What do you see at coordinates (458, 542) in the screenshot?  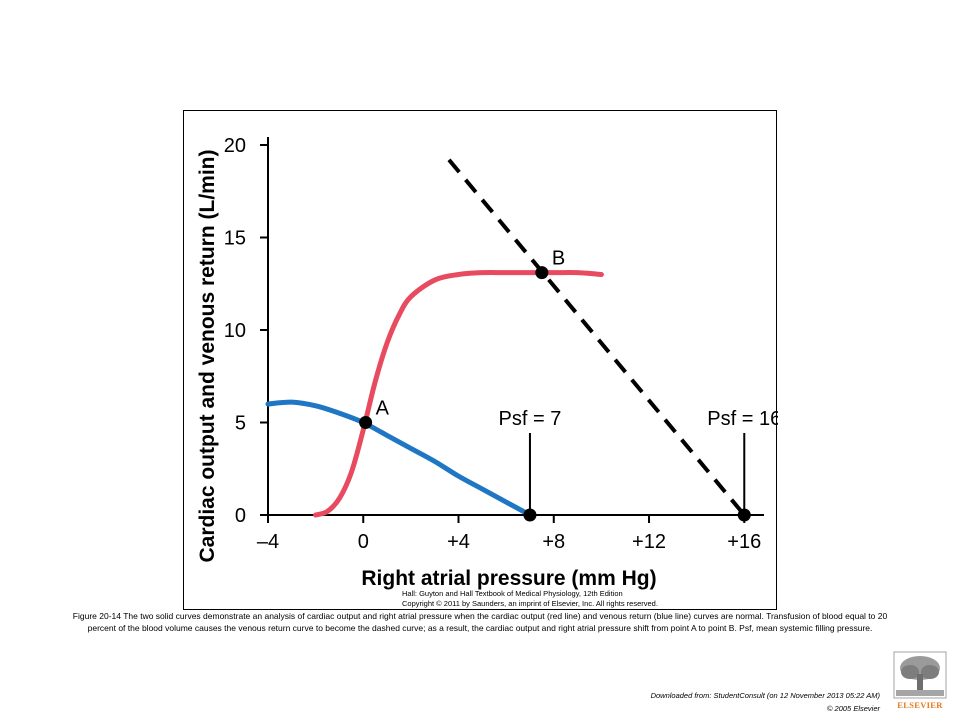 I see `x-tick-label: +4` at bounding box center [458, 542].